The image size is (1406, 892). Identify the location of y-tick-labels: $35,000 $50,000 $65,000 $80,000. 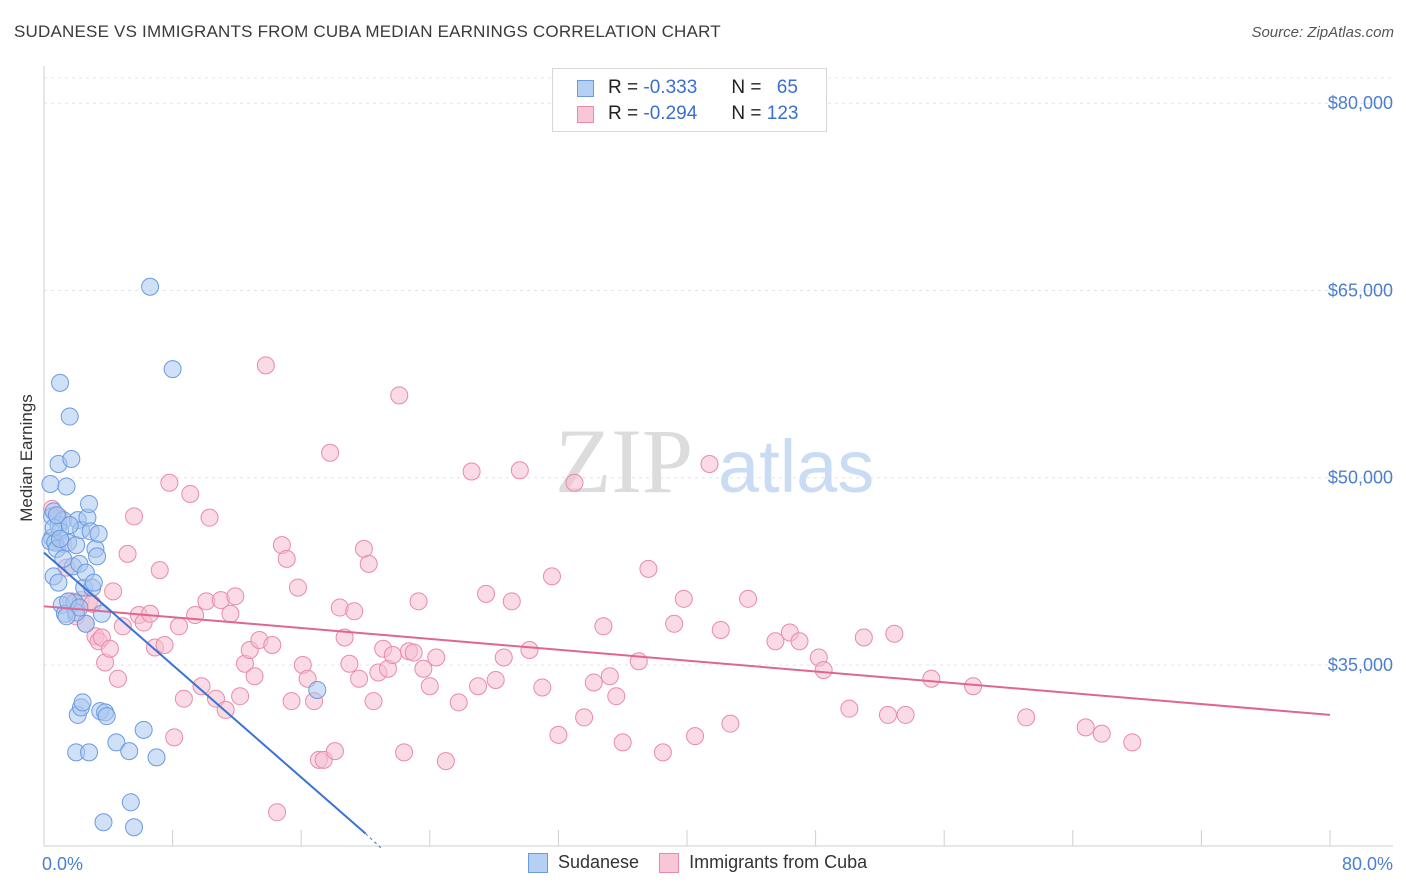
(1360, 384).